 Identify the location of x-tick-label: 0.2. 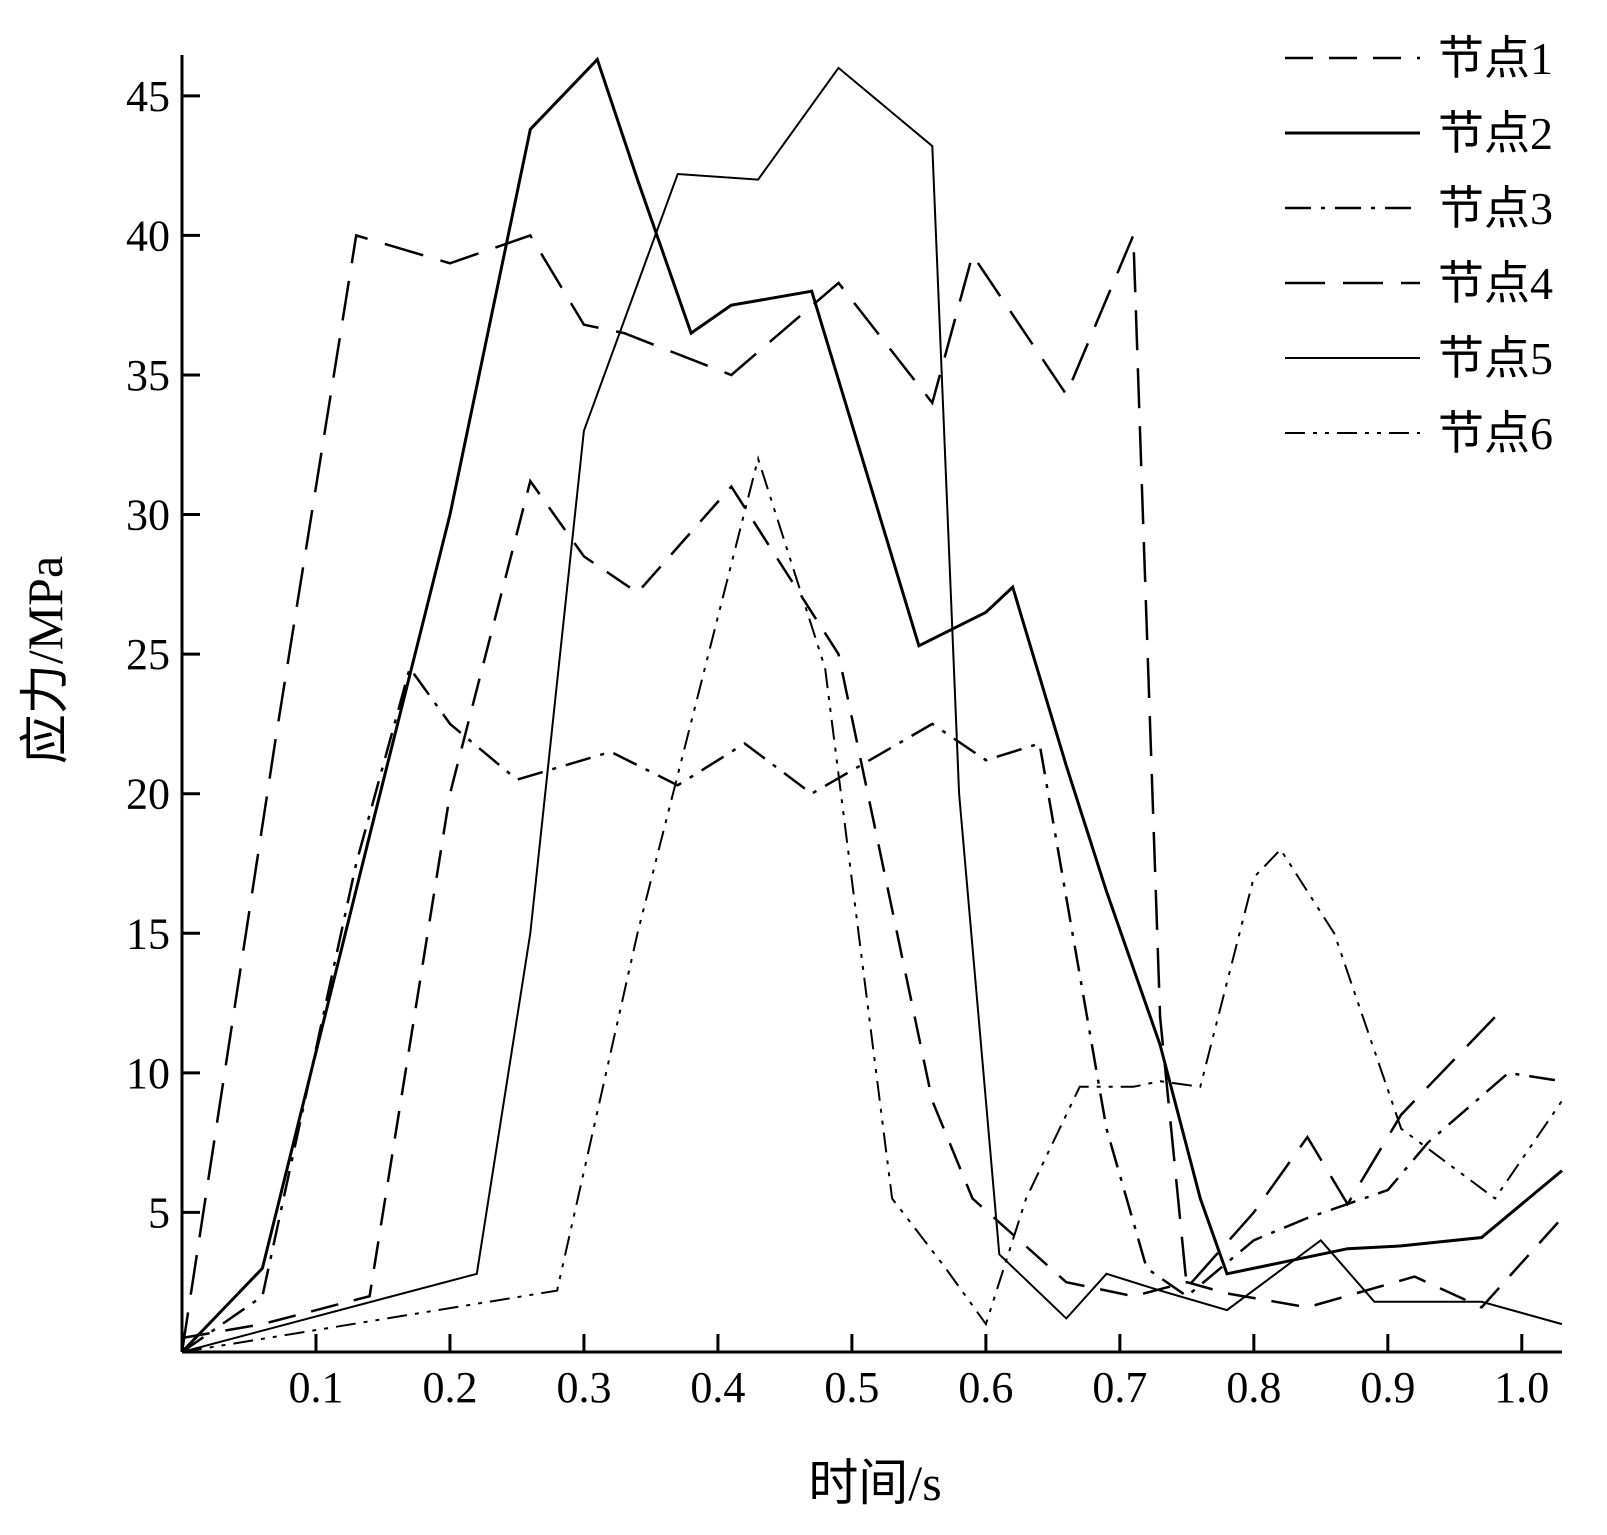
(449, 1387).